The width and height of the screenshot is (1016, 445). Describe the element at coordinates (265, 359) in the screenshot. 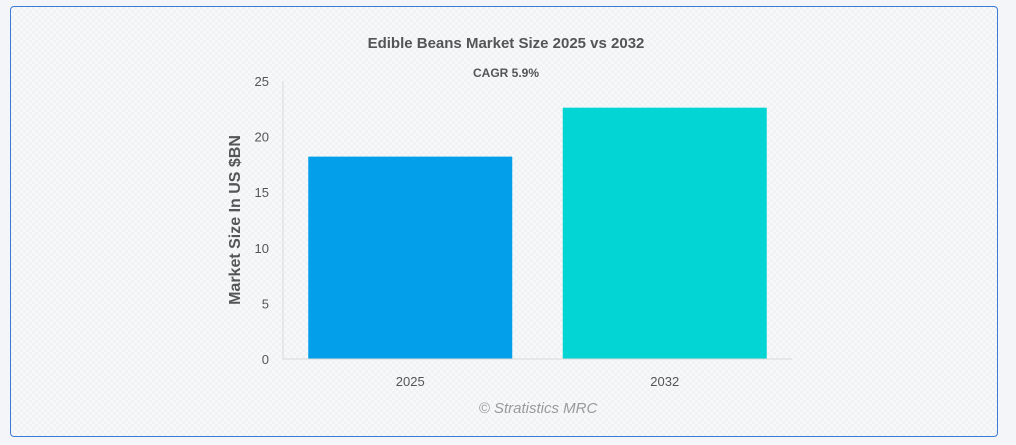

I see `y-tick-label: 0` at that location.